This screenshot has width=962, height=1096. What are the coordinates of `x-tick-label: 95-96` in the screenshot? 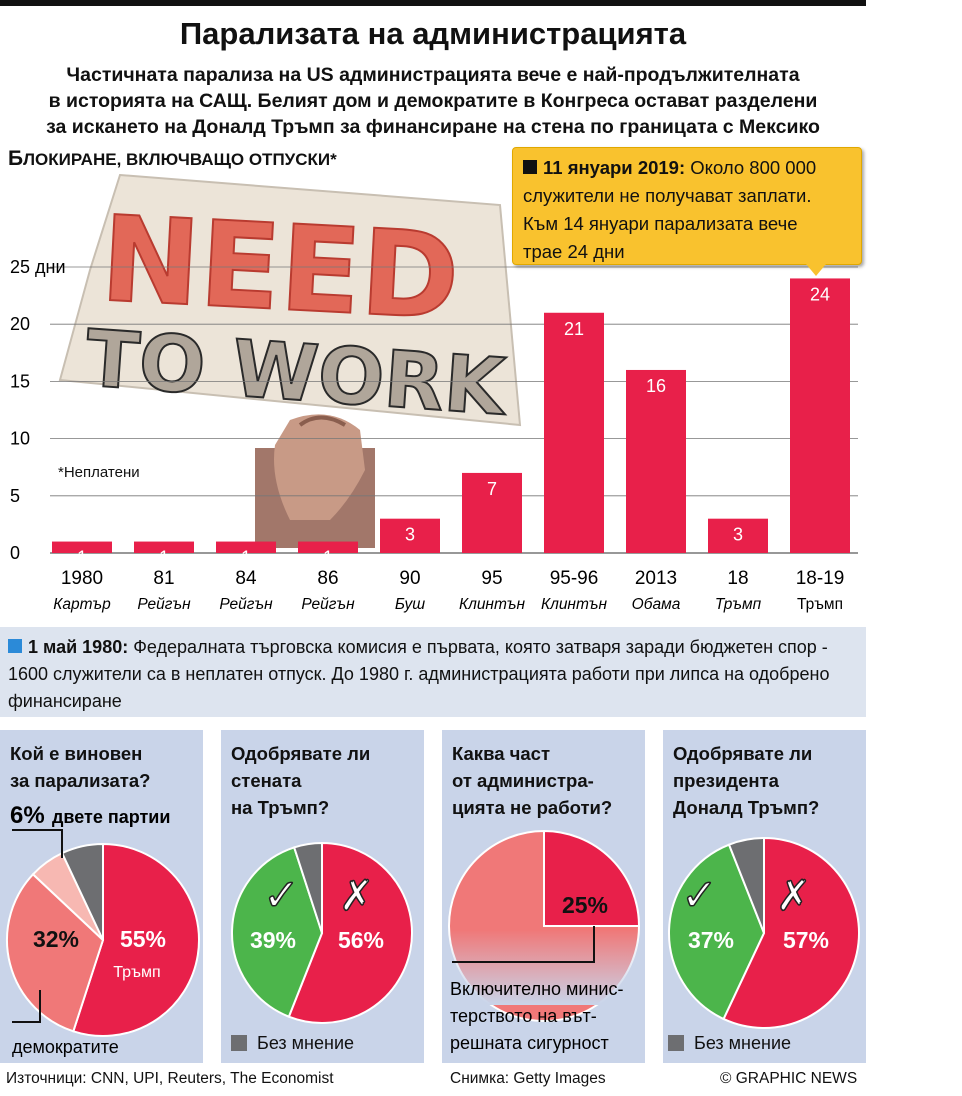 It's located at (574, 578).